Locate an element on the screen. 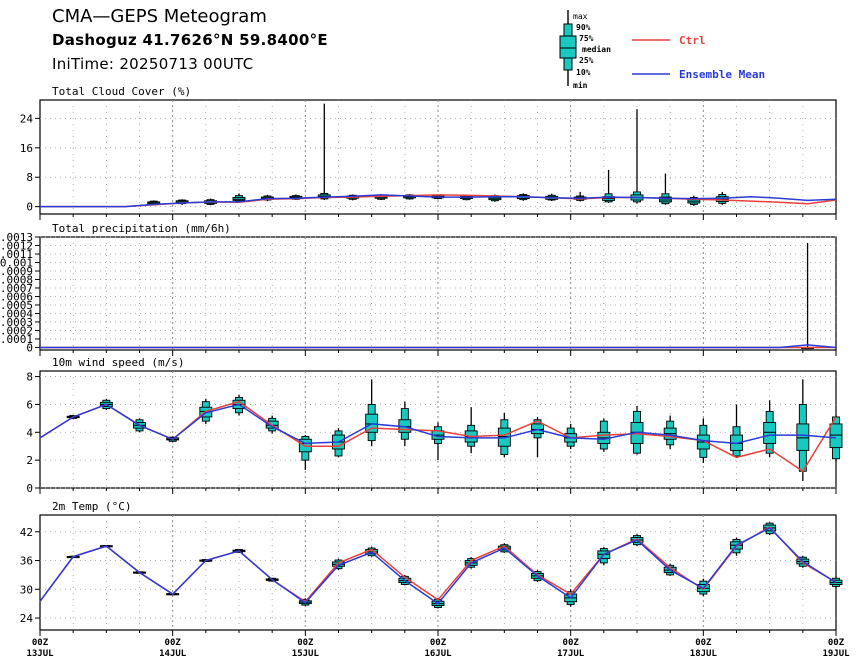 The width and height of the screenshot is (860, 665). precip-ytick-label: 0.0007 is located at coordinates (16, 288).